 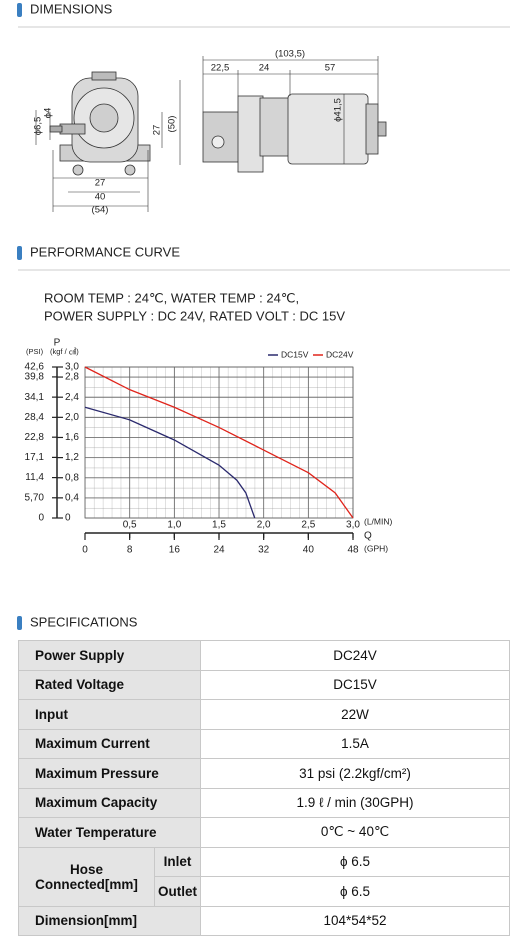 What do you see at coordinates (109, 684) in the screenshot?
I see `table-cell: Rated Voltage` at bounding box center [109, 684].